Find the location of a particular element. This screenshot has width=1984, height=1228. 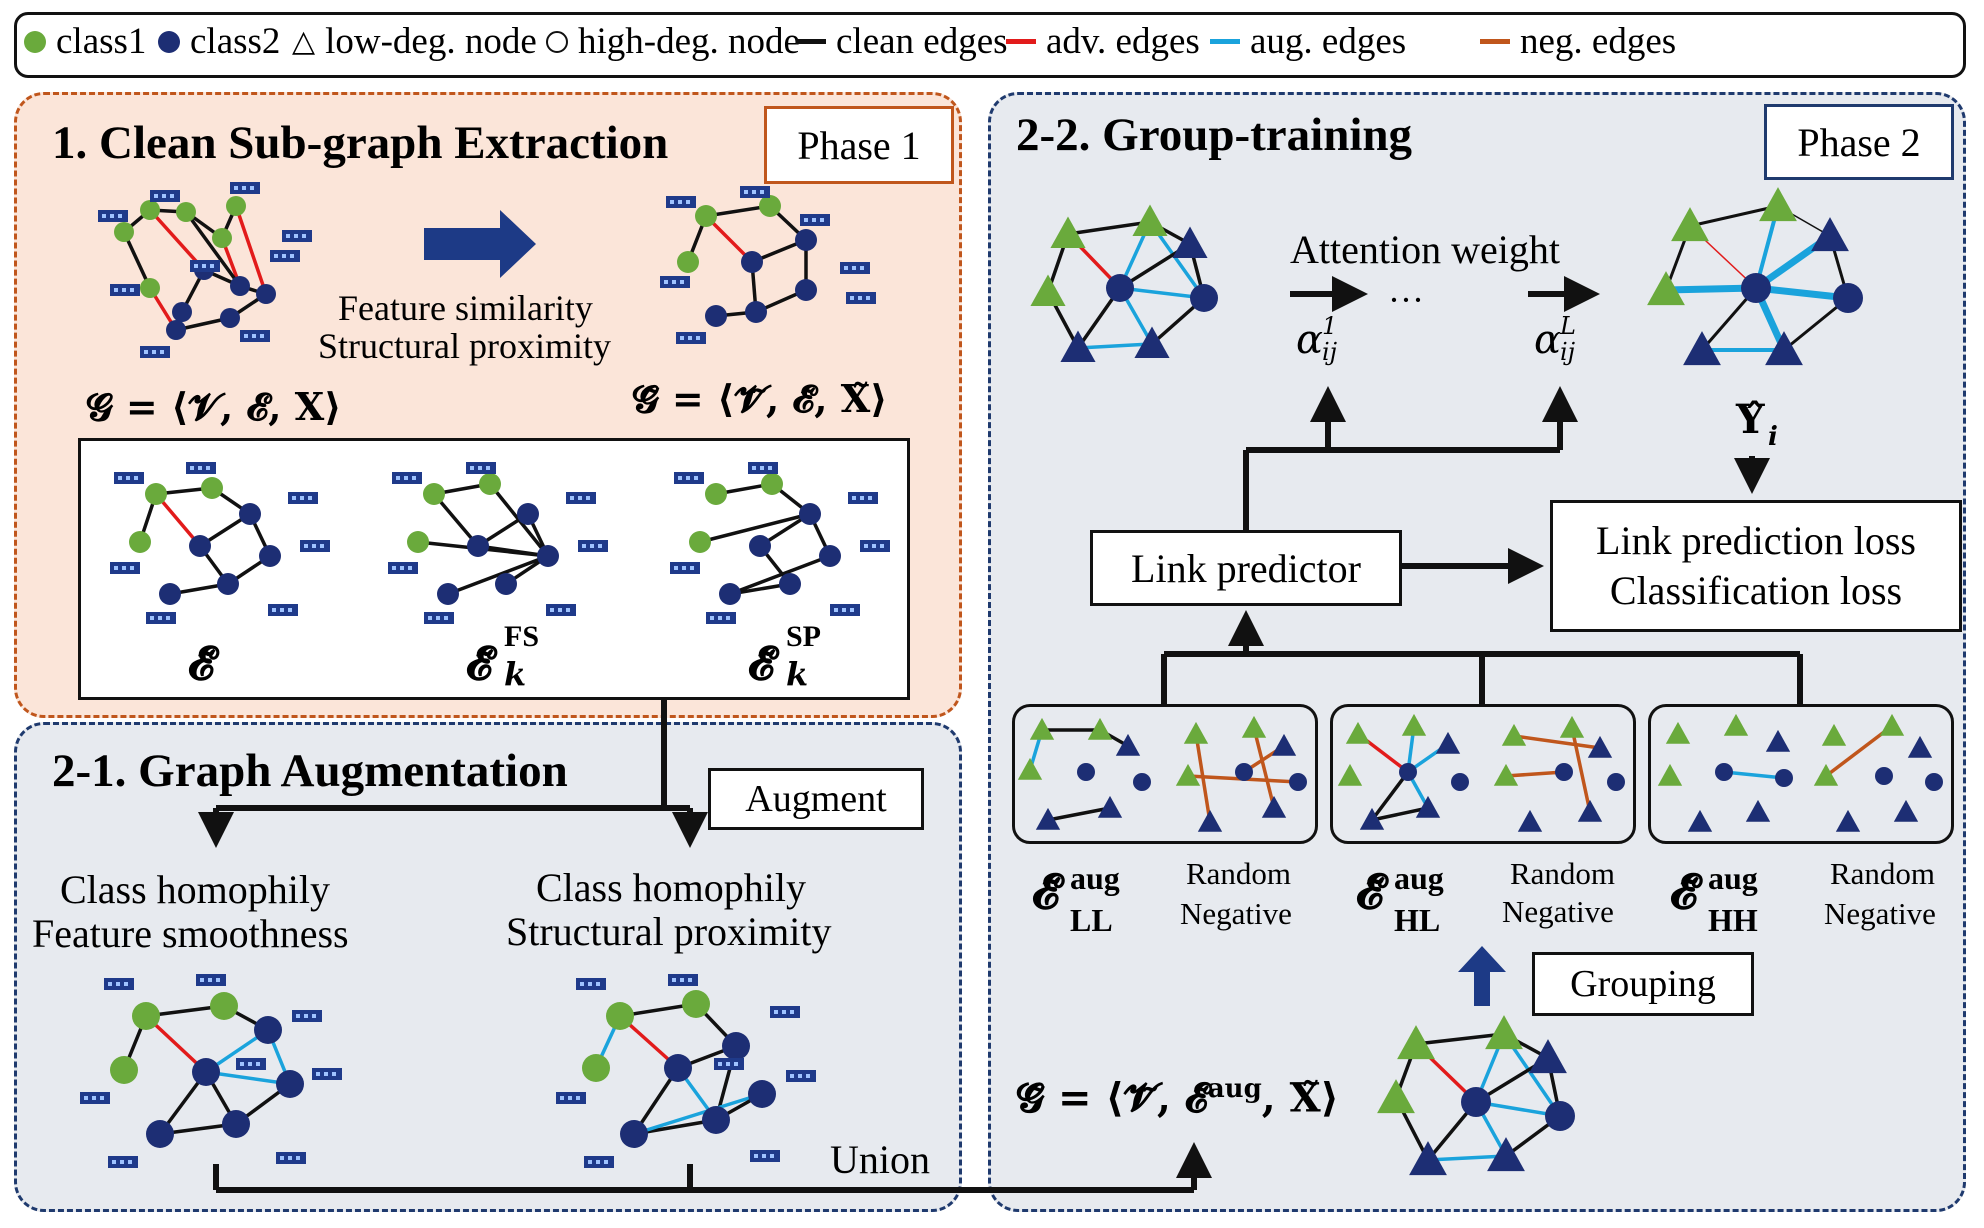

adv-edge is located at coordinates (251, 250).